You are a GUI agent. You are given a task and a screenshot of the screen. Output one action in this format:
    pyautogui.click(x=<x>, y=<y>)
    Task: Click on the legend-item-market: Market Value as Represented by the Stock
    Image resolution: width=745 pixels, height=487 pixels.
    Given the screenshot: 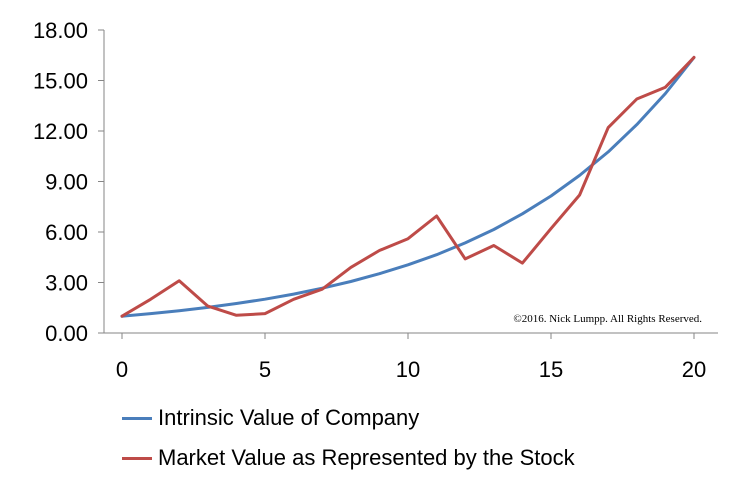 What is the action you would take?
    pyautogui.click(x=348, y=458)
    